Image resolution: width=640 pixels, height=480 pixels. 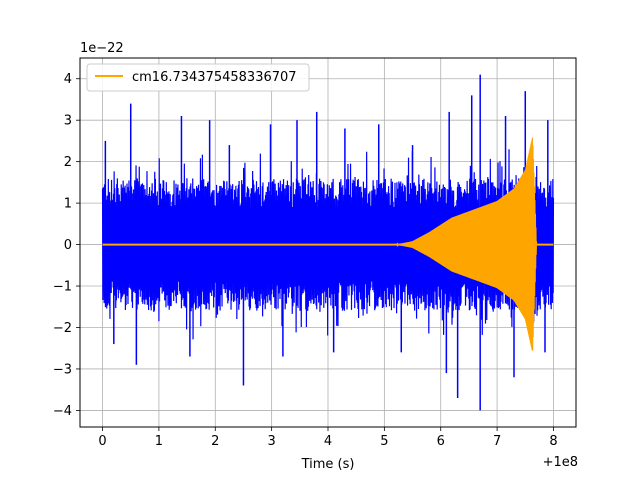 I want to click on legend-box, so click(x=198, y=77).